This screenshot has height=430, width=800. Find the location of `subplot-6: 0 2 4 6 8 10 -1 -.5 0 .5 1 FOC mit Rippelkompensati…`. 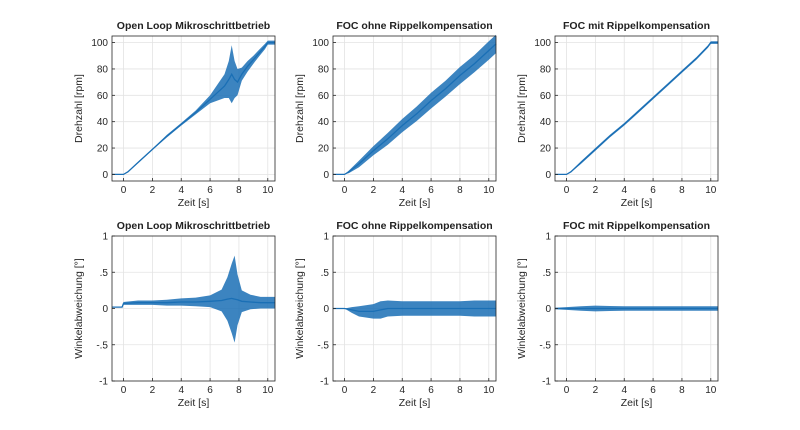

subplot-6: 0 2 4 6 8 10 -1 -.5 0 .5 1 FOC mit Rippelkompensati… is located at coordinates (617, 314).